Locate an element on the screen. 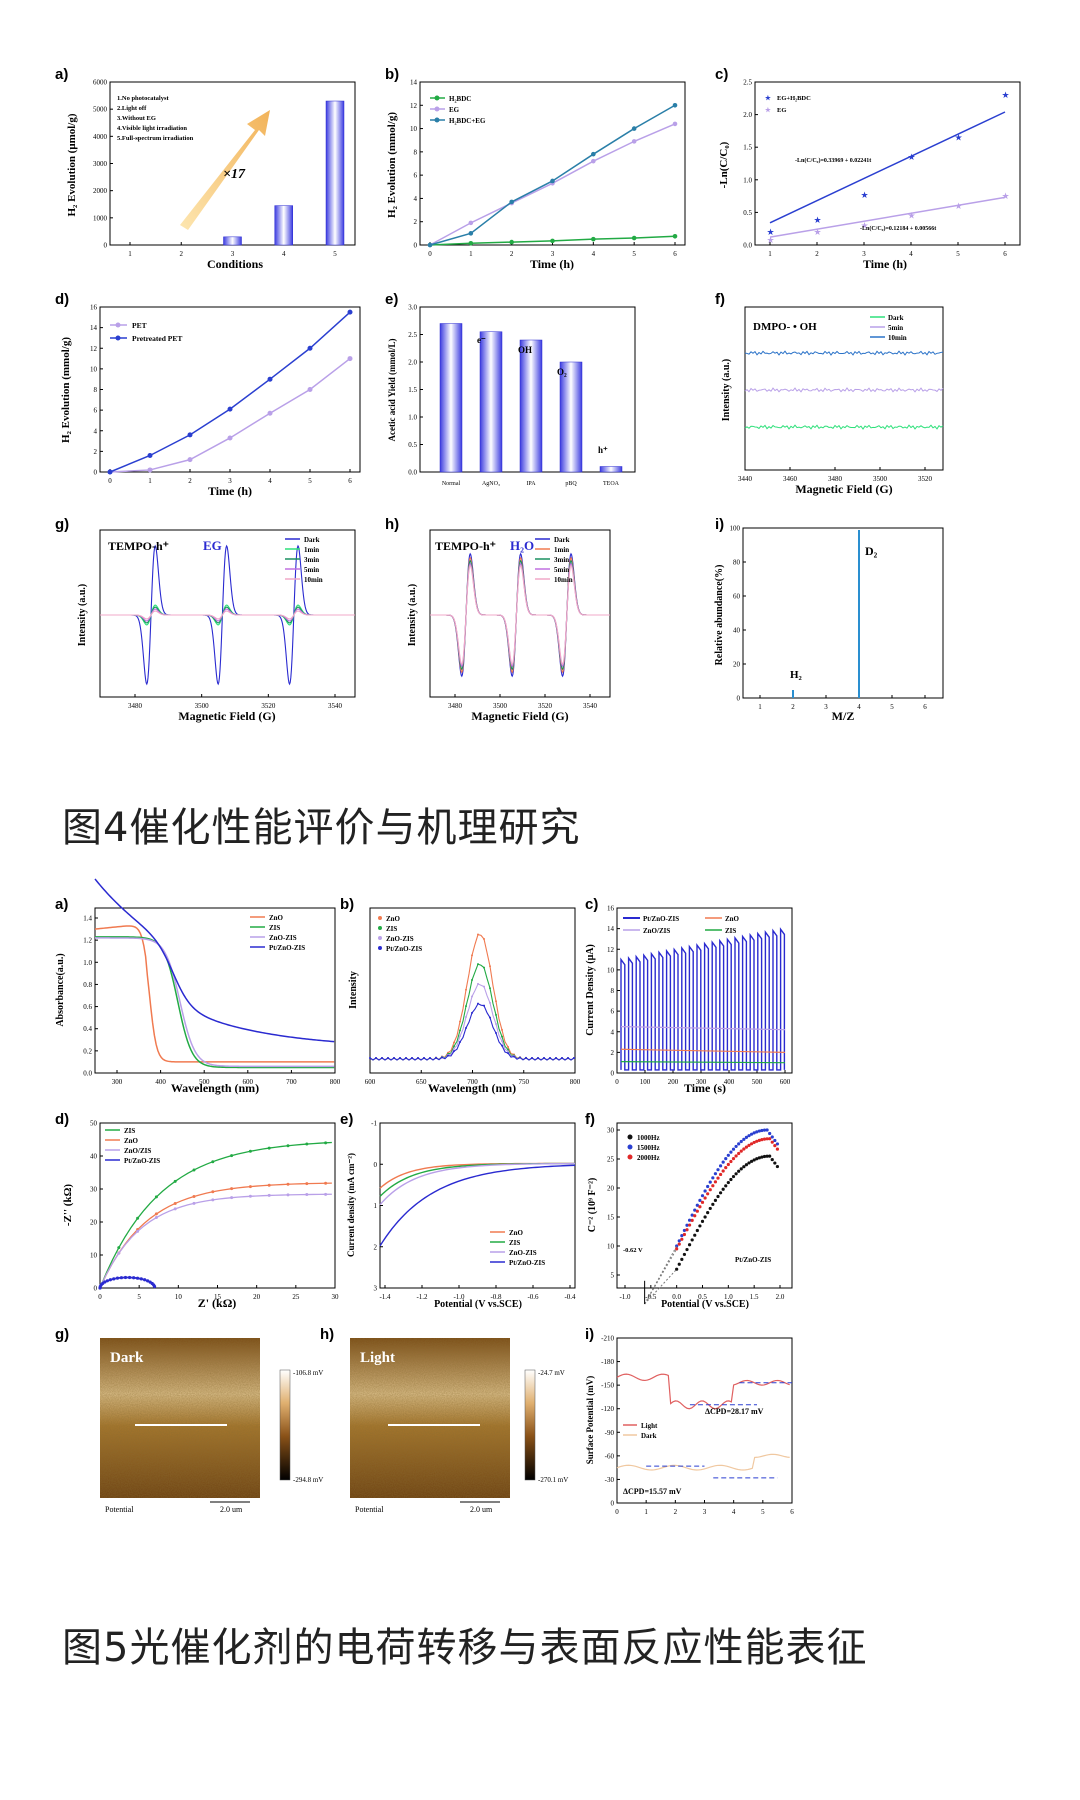  y-tick-label: 1.5 is located at coordinates (412, 390).